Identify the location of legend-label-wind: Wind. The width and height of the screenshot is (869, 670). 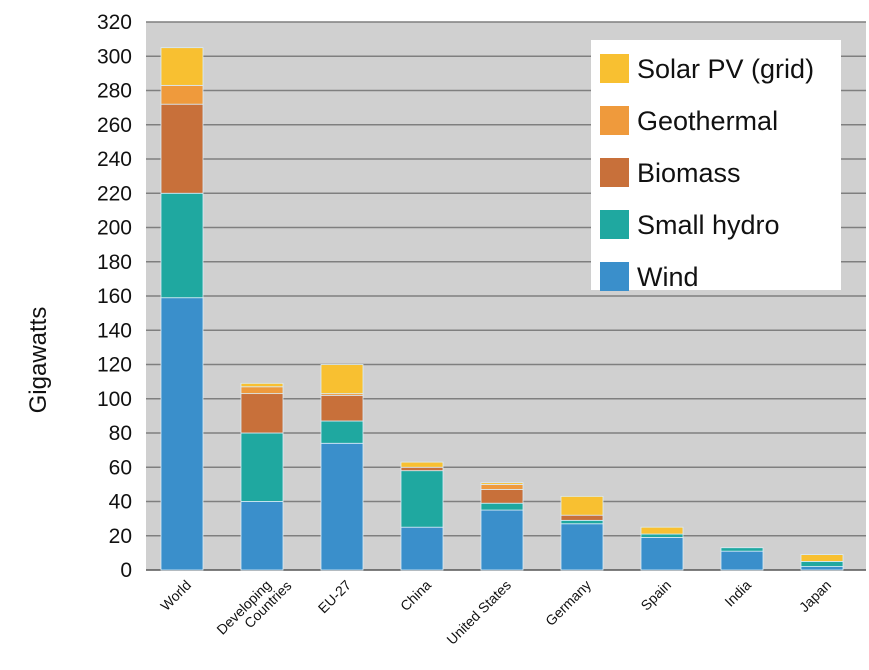
(668, 277).